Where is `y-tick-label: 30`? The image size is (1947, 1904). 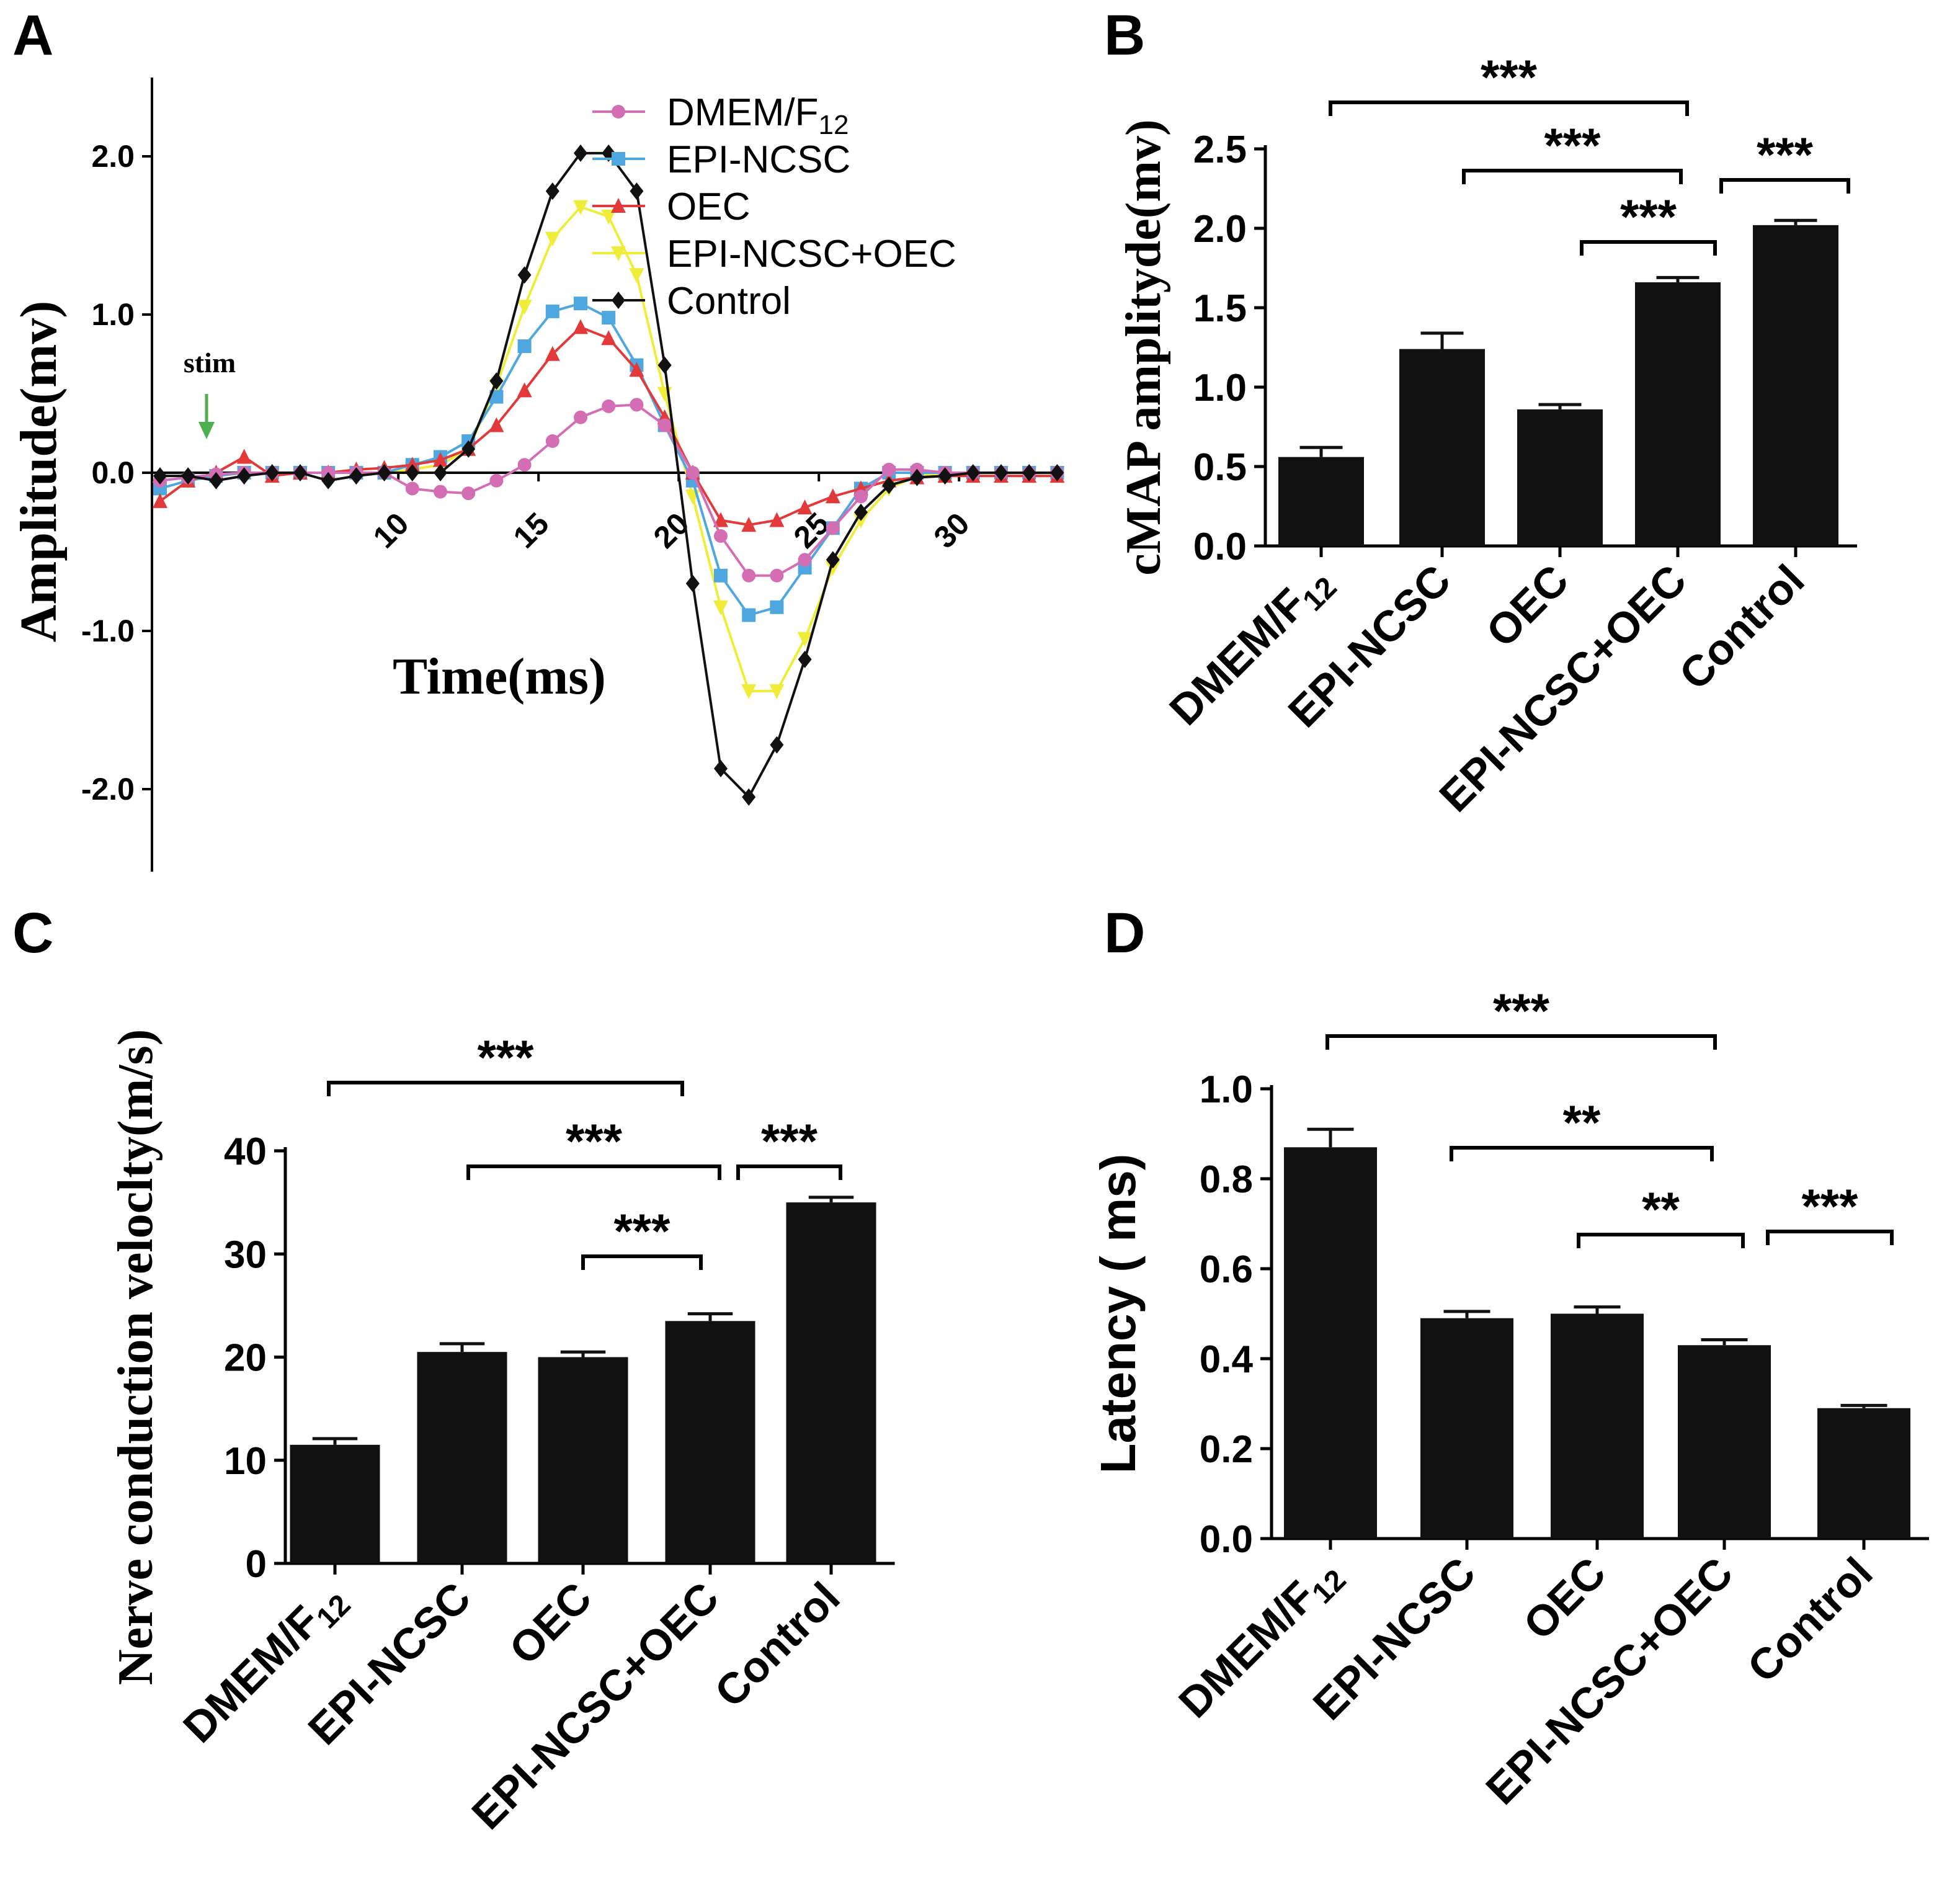 y-tick-label: 30 is located at coordinates (246, 1254).